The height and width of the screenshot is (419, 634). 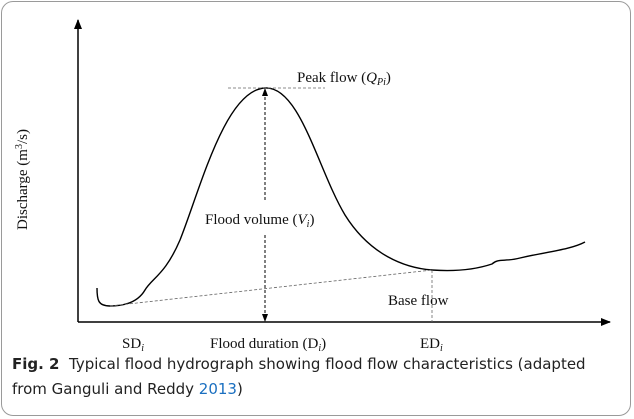 What do you see at coordinates (239, 389) in the screenshot?
I see `caption-end: )` at bounding box center [239, 389].